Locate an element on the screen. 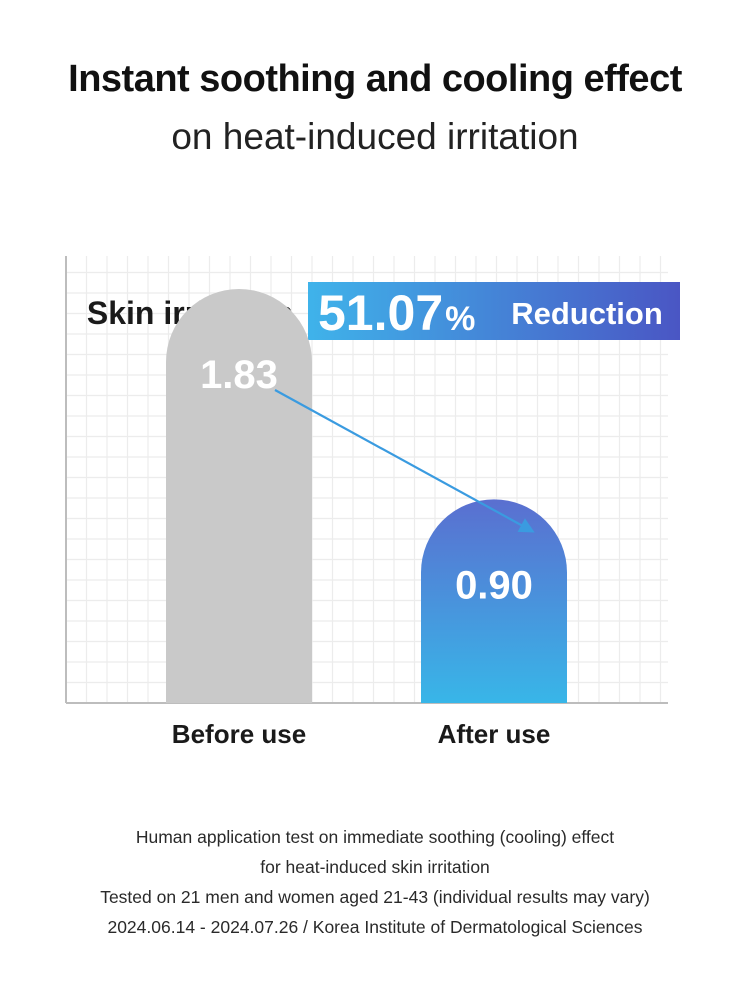 The height and width of the screenshot is (1000, 750). bar-after-use is located at coordinates (494, 601).